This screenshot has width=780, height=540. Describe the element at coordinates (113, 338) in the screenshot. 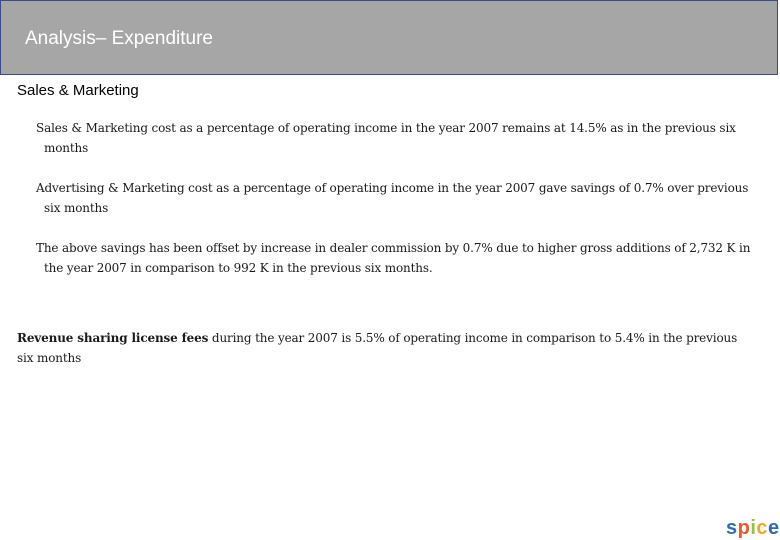

I see `paragraph-bold-lead: Revenue sharing license fees` at that location.